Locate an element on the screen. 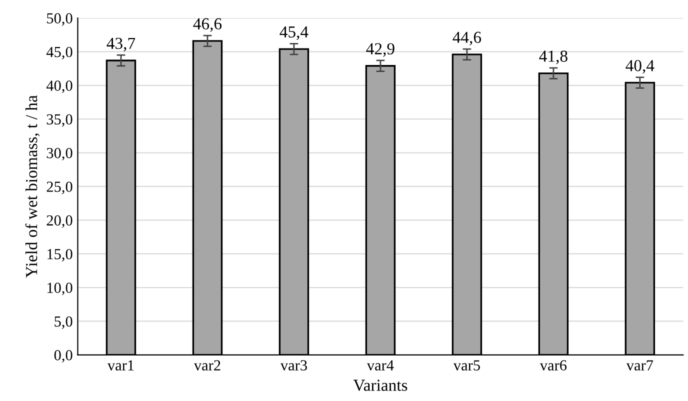 The image size is (688, 401). y-tick-label: 0,0 is located at coordinates (63, 356).